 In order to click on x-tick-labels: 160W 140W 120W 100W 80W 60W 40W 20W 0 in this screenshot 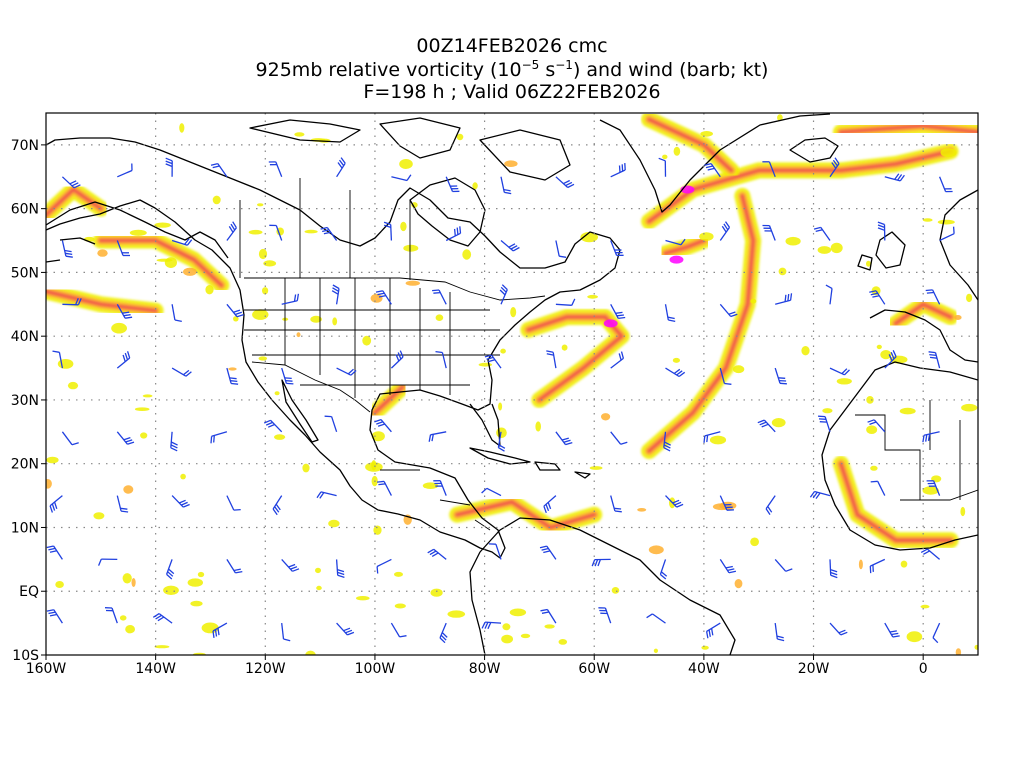, I will do `click(477, 669)`.